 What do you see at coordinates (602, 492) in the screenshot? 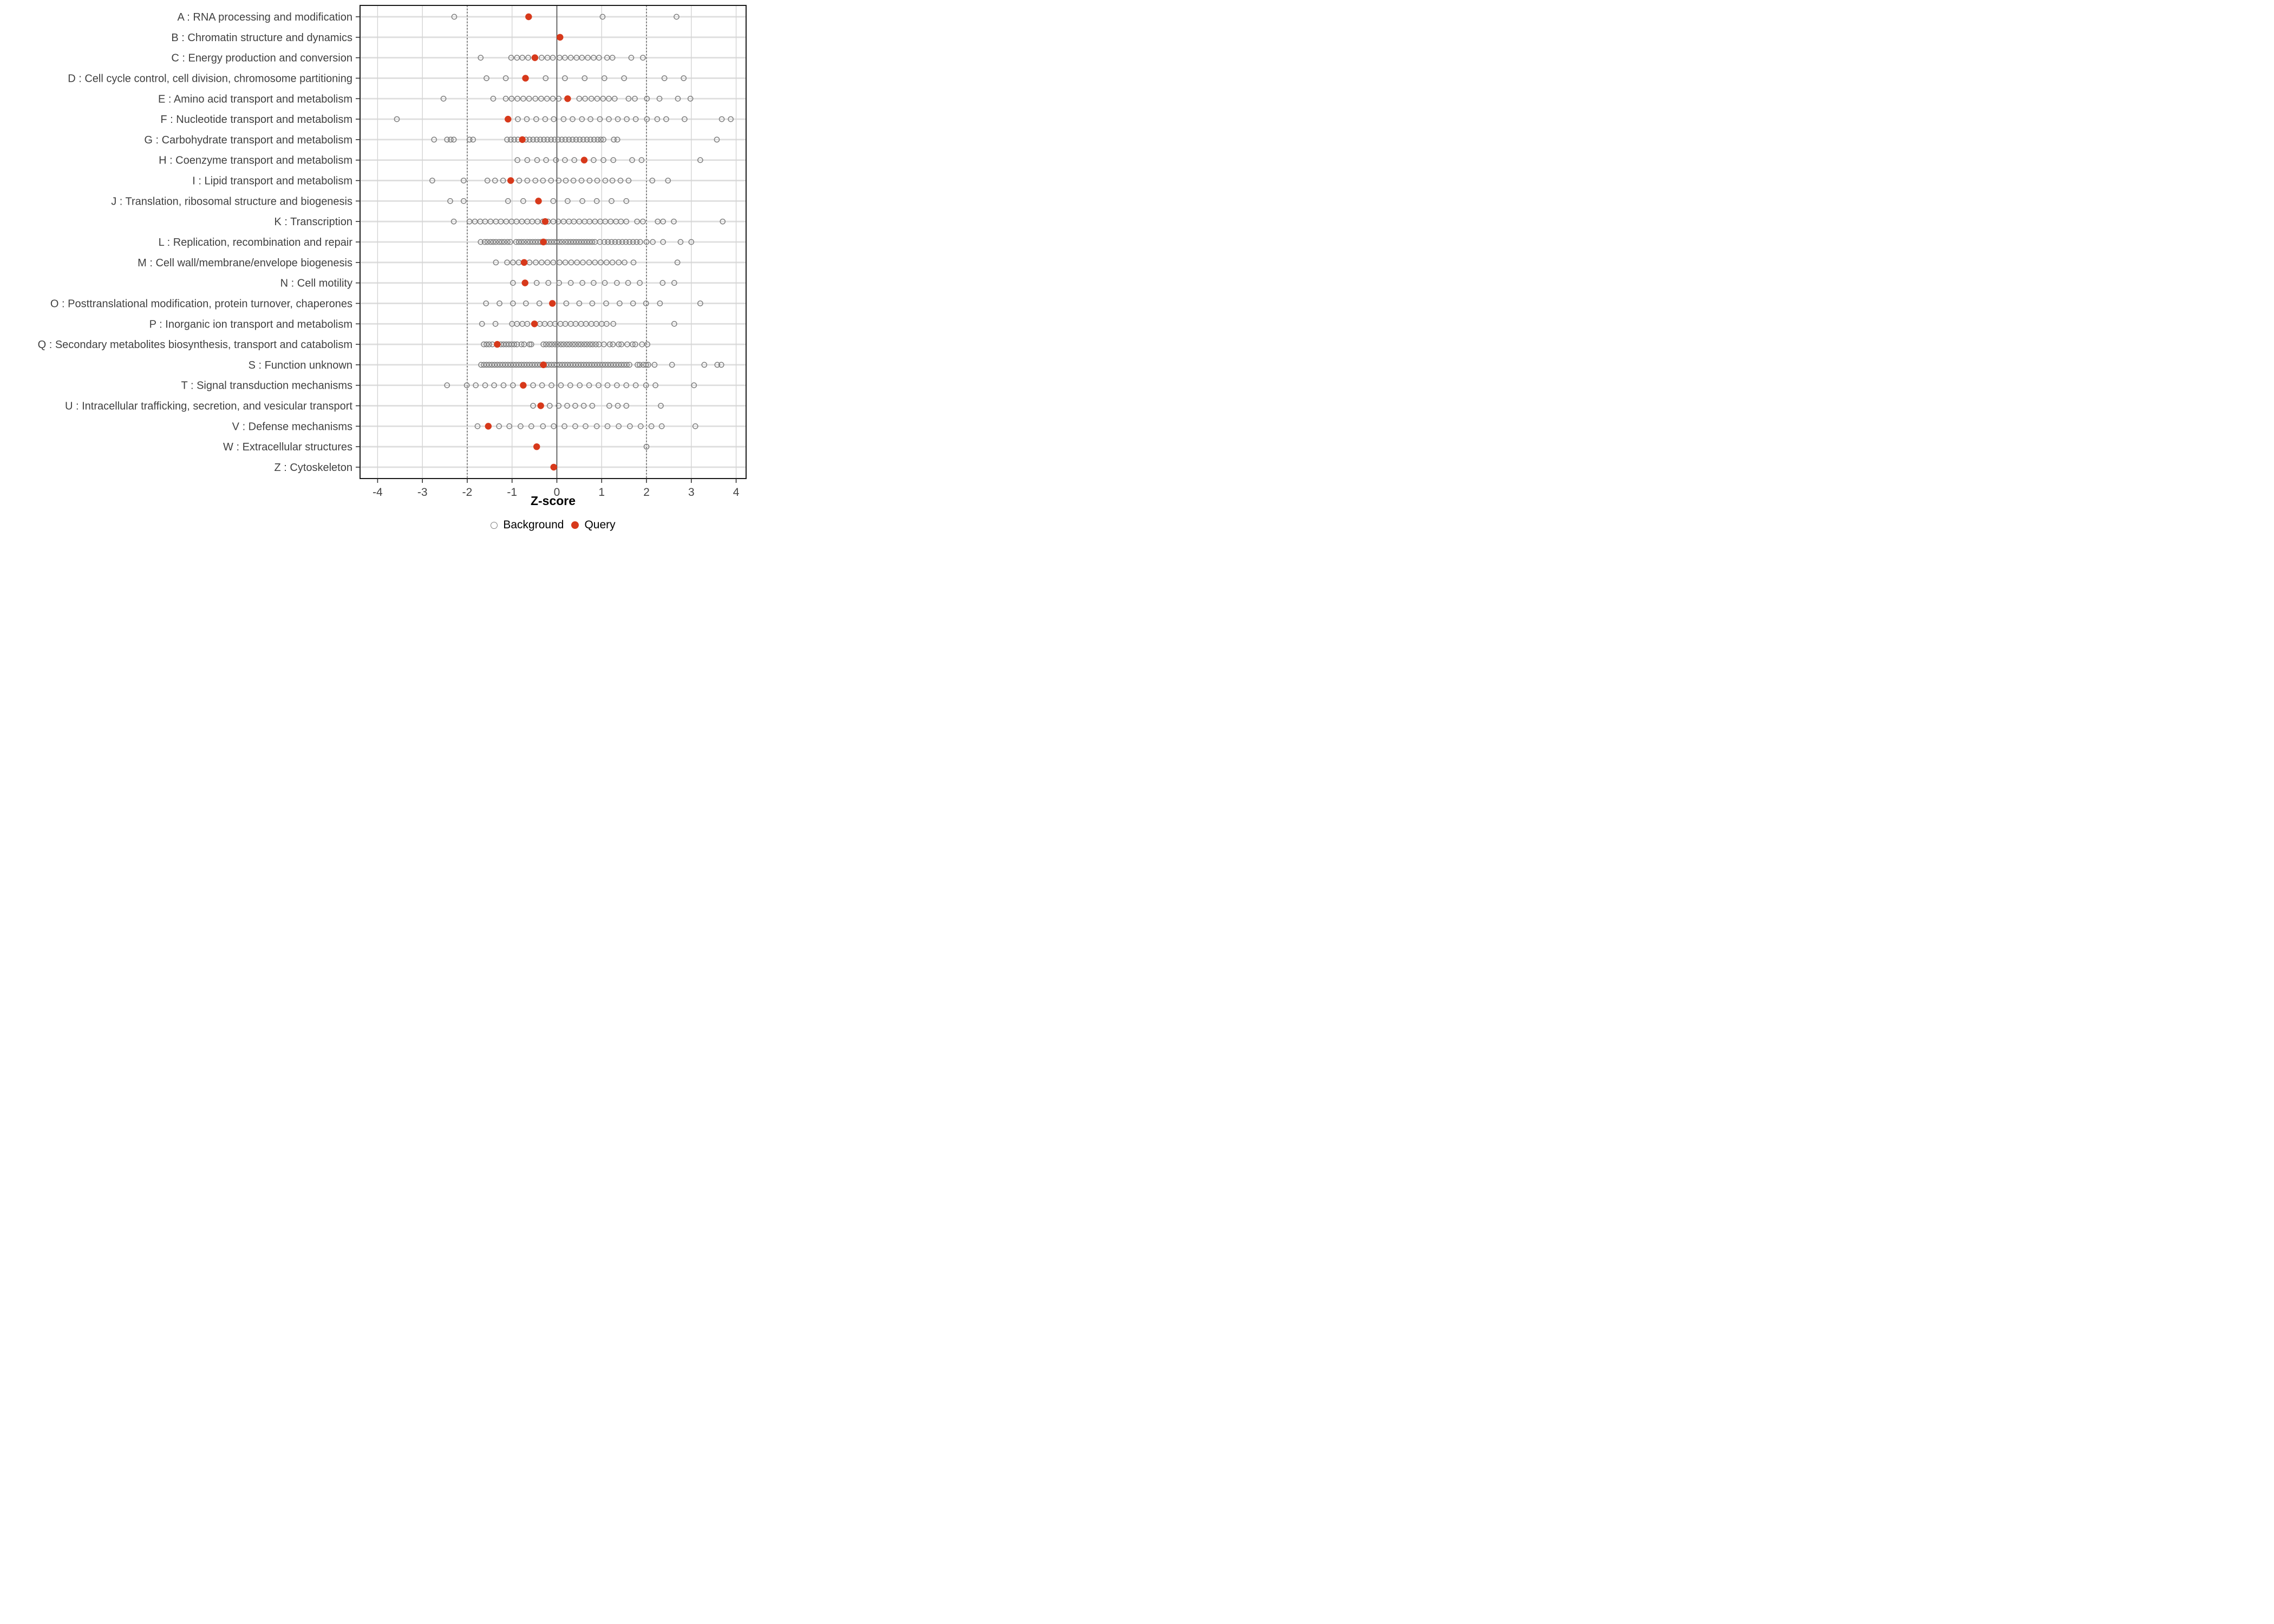
I see `x-tick-label: 1` at bounding box center [602, 492].